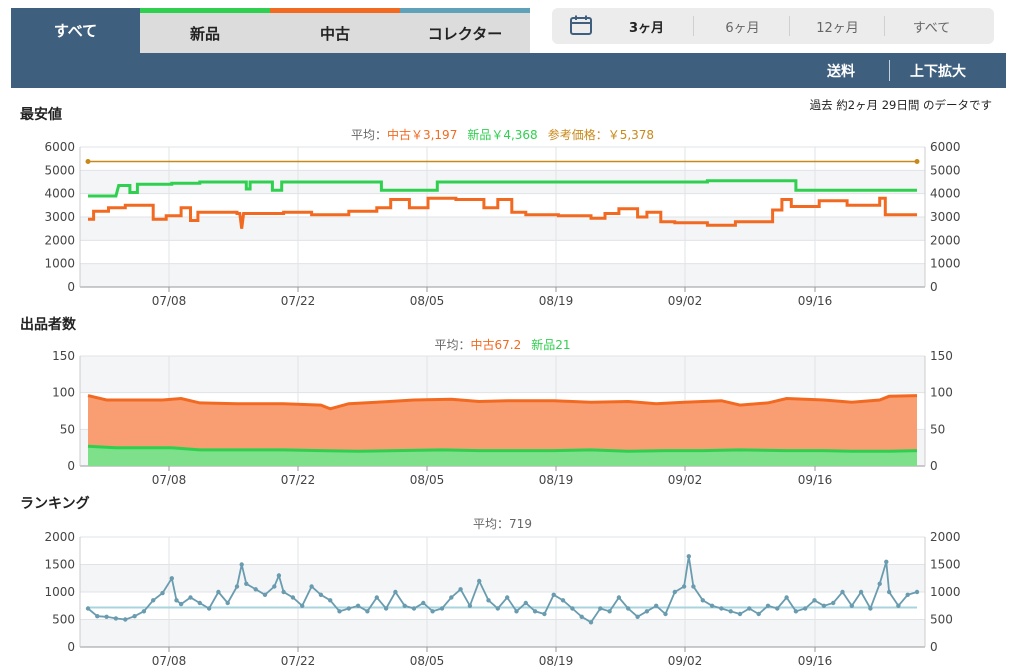 This screenshot has height=666, width=1011. Describe the element at coordinates (742, 28) in the screenshot. I see `range-6m: 6ヶ月` at that location.